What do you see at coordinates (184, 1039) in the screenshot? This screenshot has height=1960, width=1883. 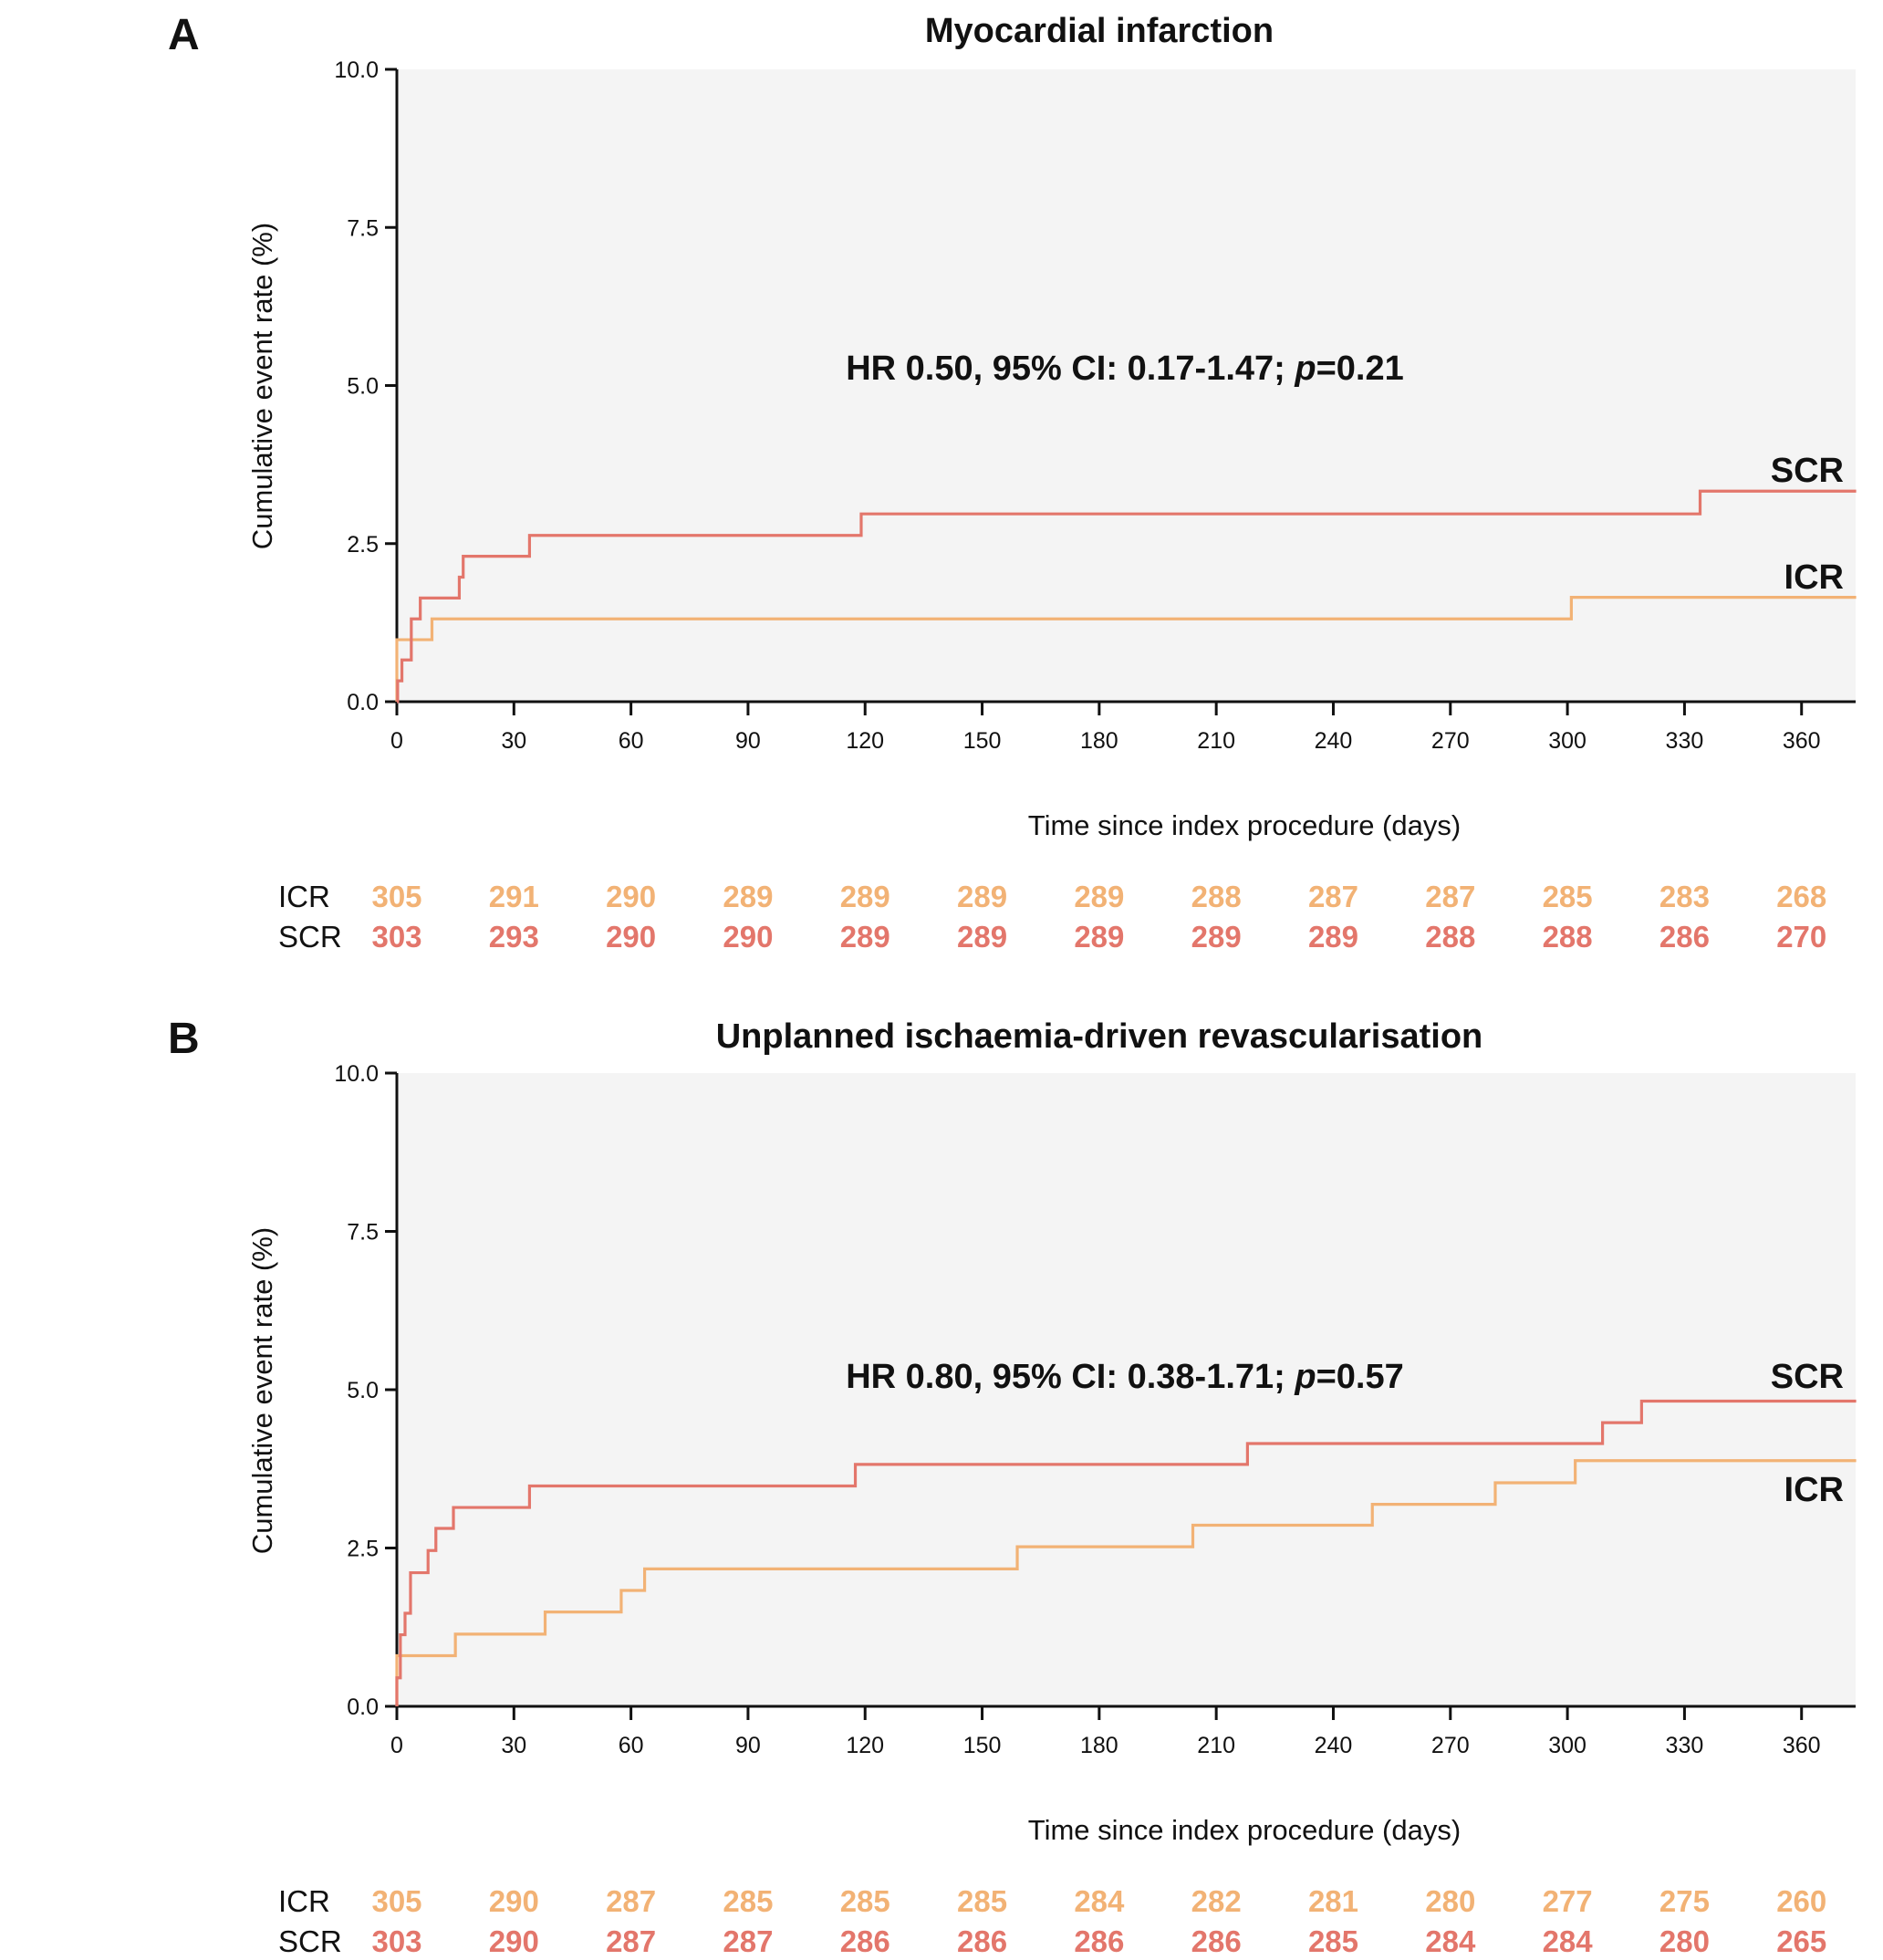 I see `panel-letter: B` at bounding box center [184, 1039].